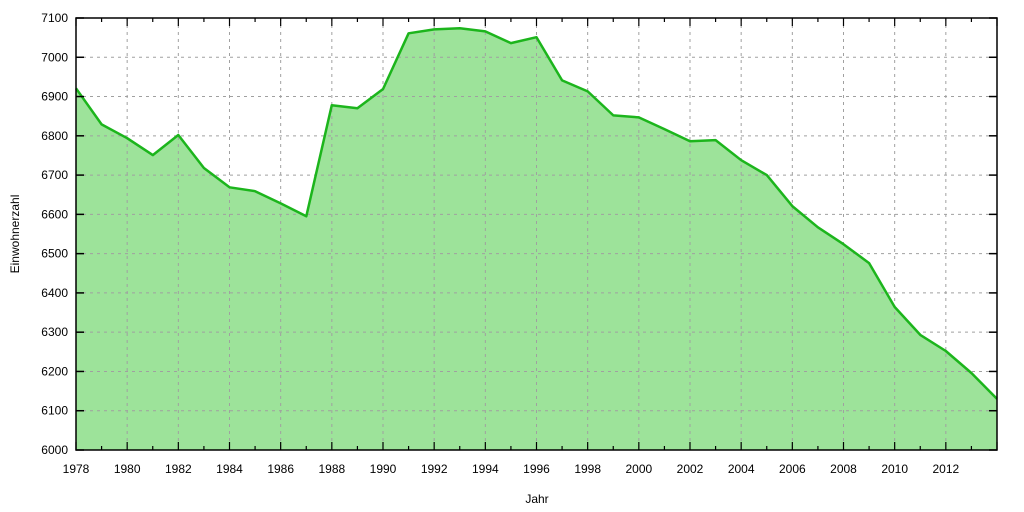 This screenshot has width=1024, height=512. What do you see at coordinates (587, 469) in the screenshot?
I see `x-tick-label: 1998` at bounding box center [587, 469].